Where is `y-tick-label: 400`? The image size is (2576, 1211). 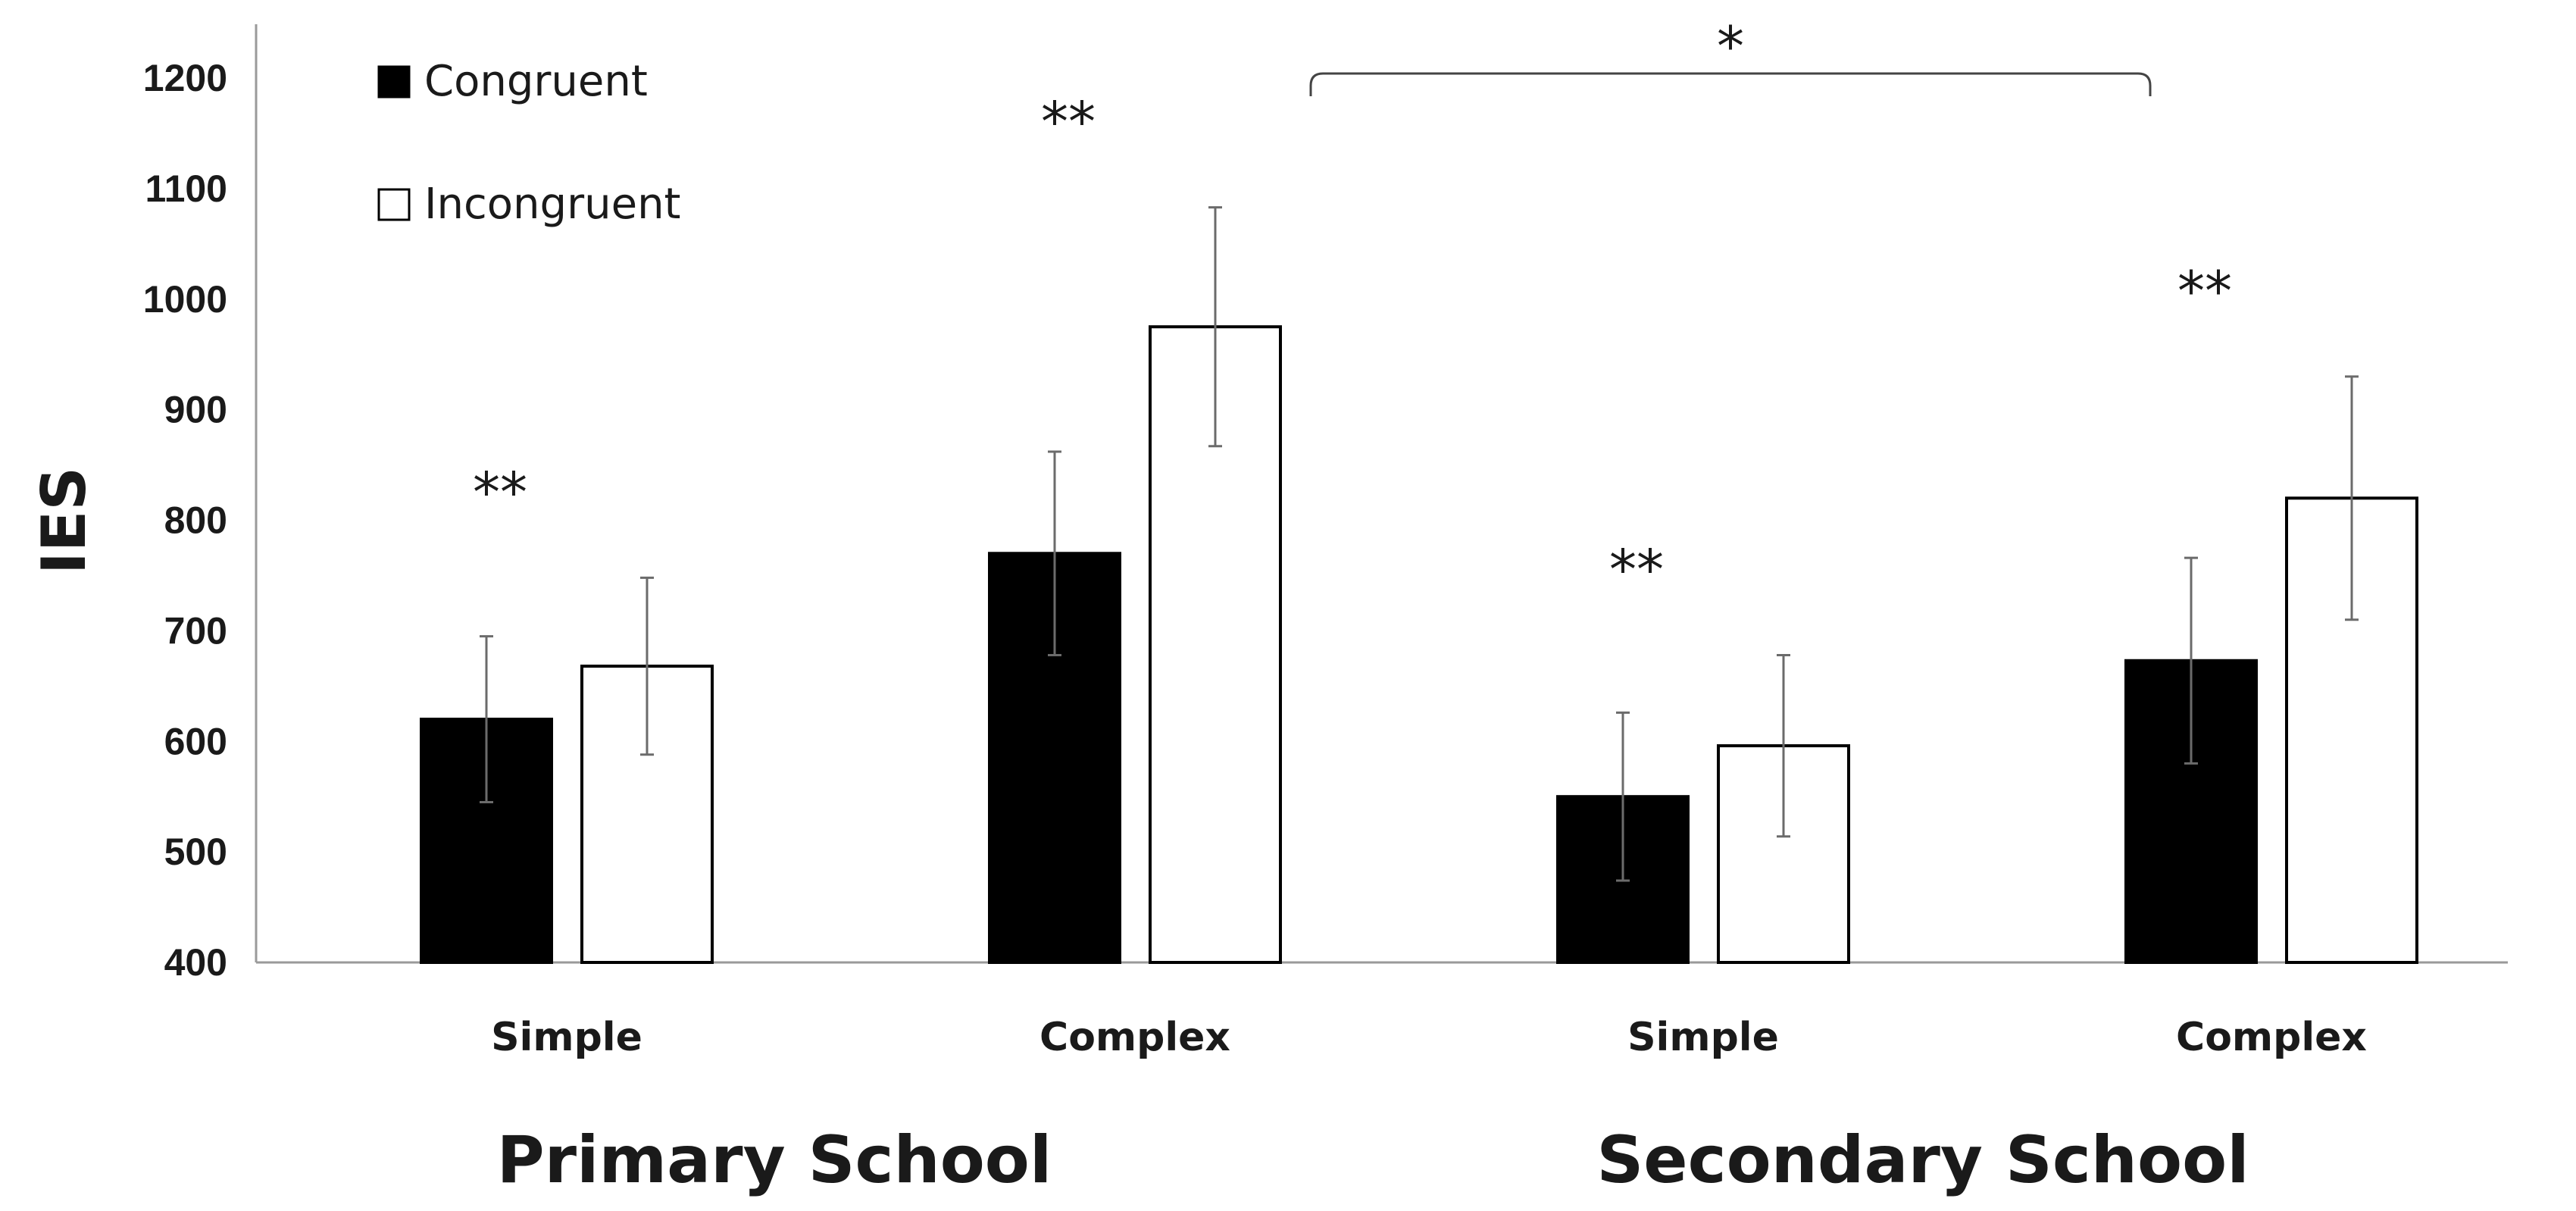 y-tick-label: 400 is located at coordinates (195, 963).